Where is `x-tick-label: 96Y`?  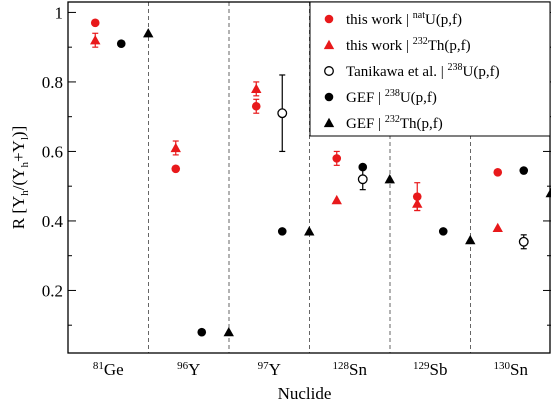
x-tick-label: 96Y is located at coordinates (188, 369).